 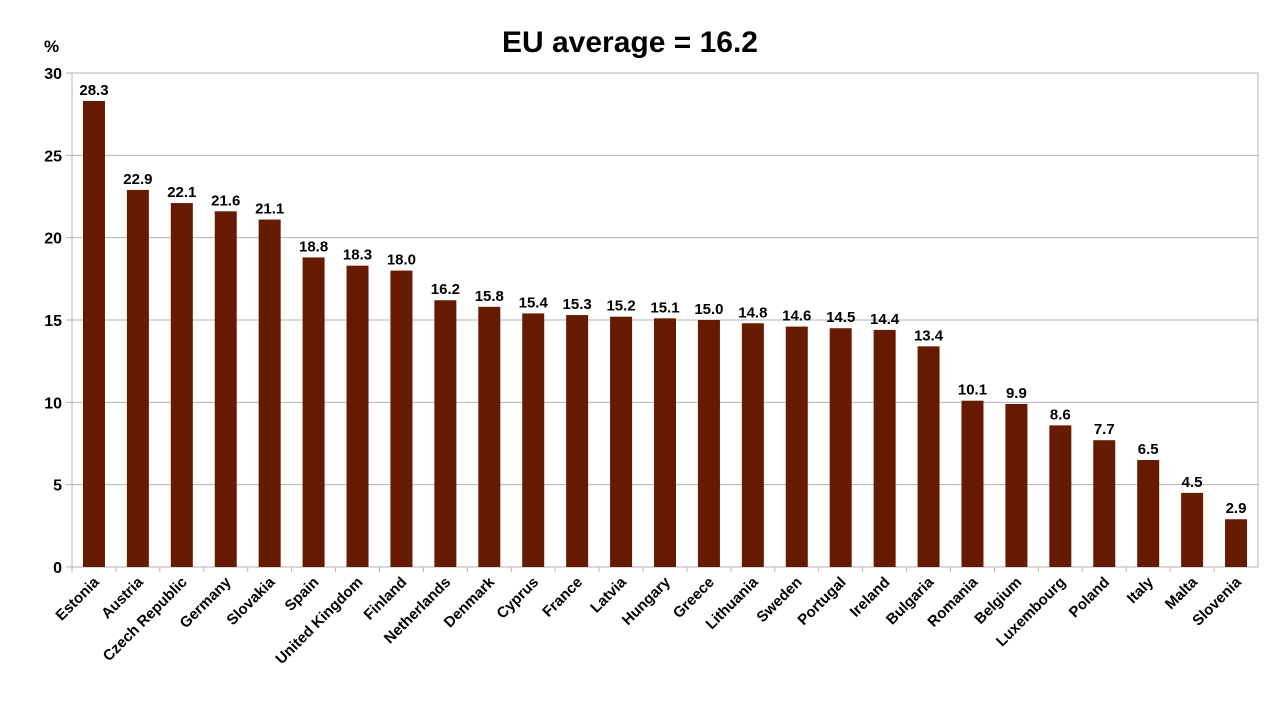 What do you see at coordinates (1104, 503) in the screenshot?
I see `bar-poland` at bounding box center [1104, 503].